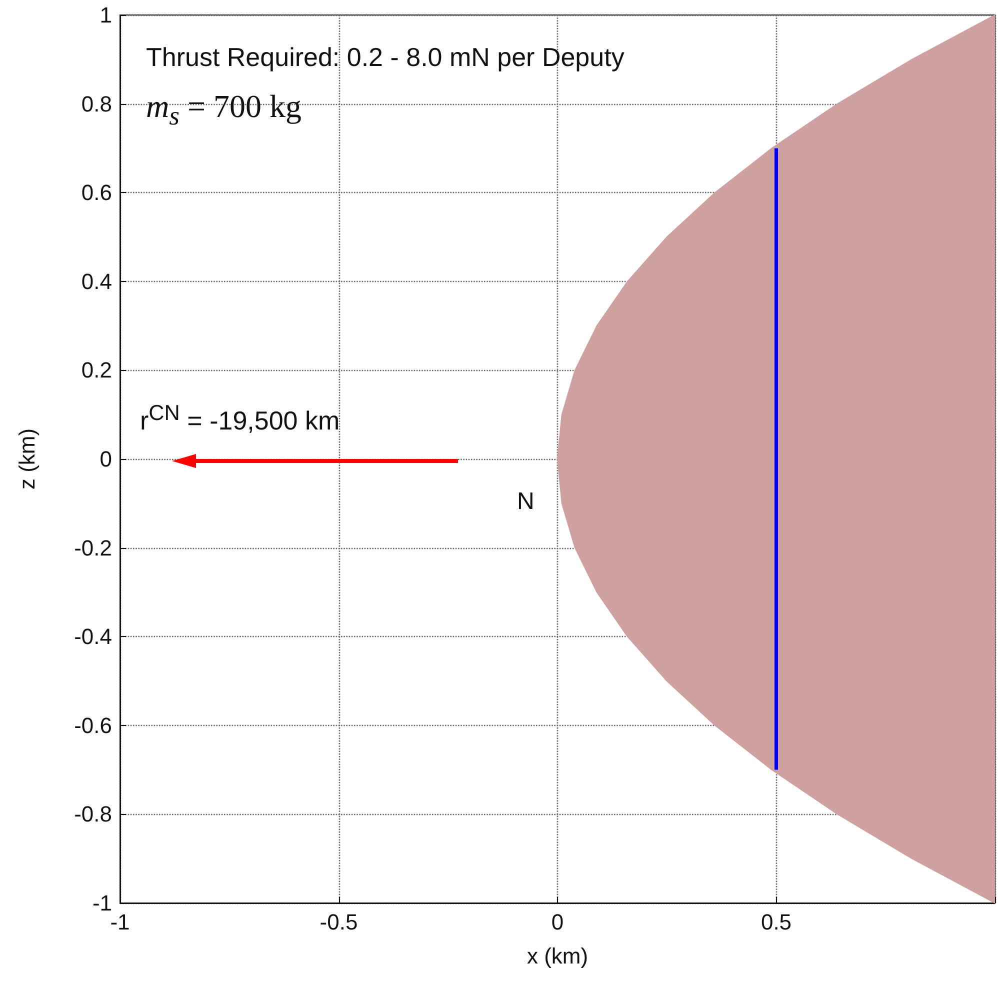  What do you see at coordinates (93, 725) in the screenshot?
I see `y-tick-label: -0.6` at bounding box center [93, 725].